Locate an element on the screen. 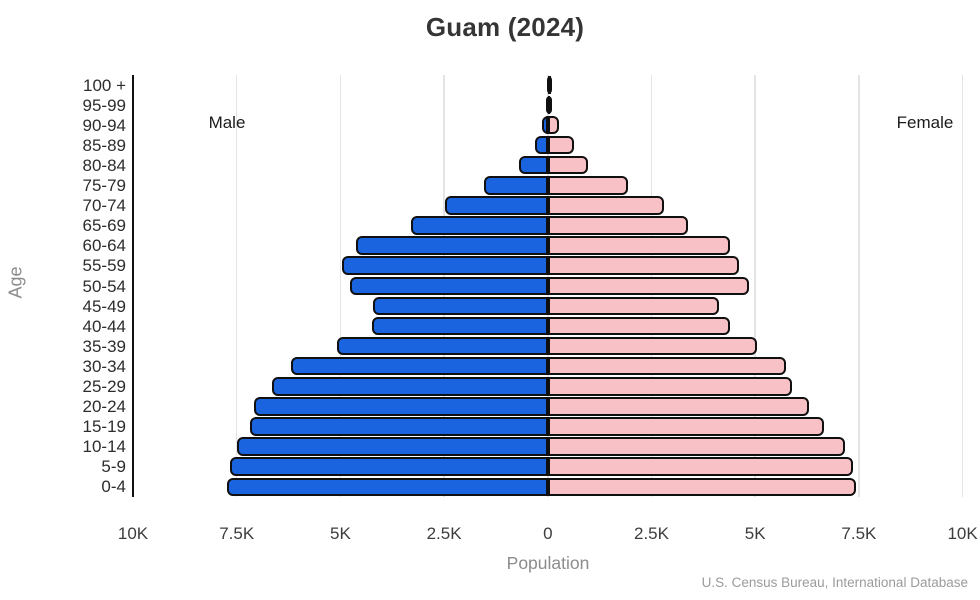  age-tick-95-99: 95-99 is located at coordinates (104, 105).